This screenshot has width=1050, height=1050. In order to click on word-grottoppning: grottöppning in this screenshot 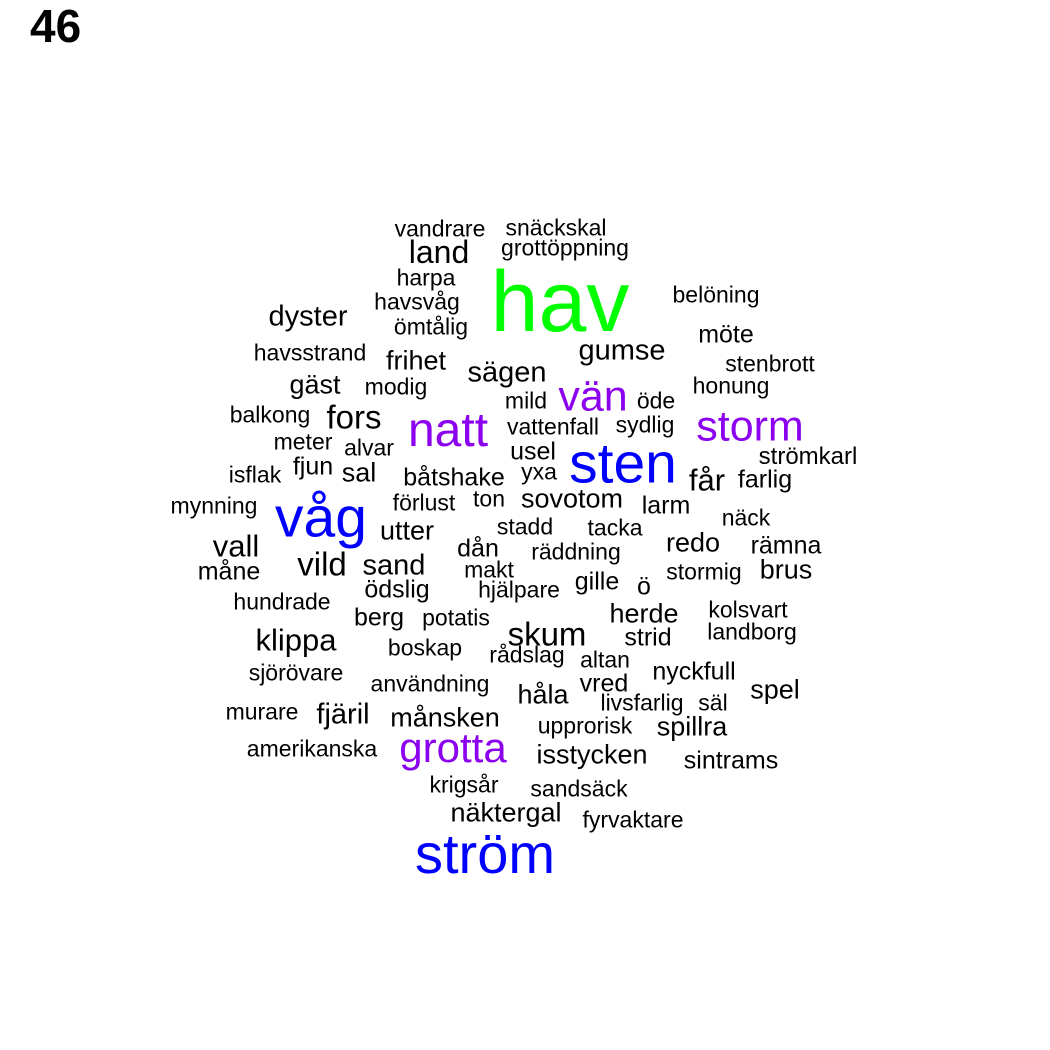, I will do `click(565, 247)`.